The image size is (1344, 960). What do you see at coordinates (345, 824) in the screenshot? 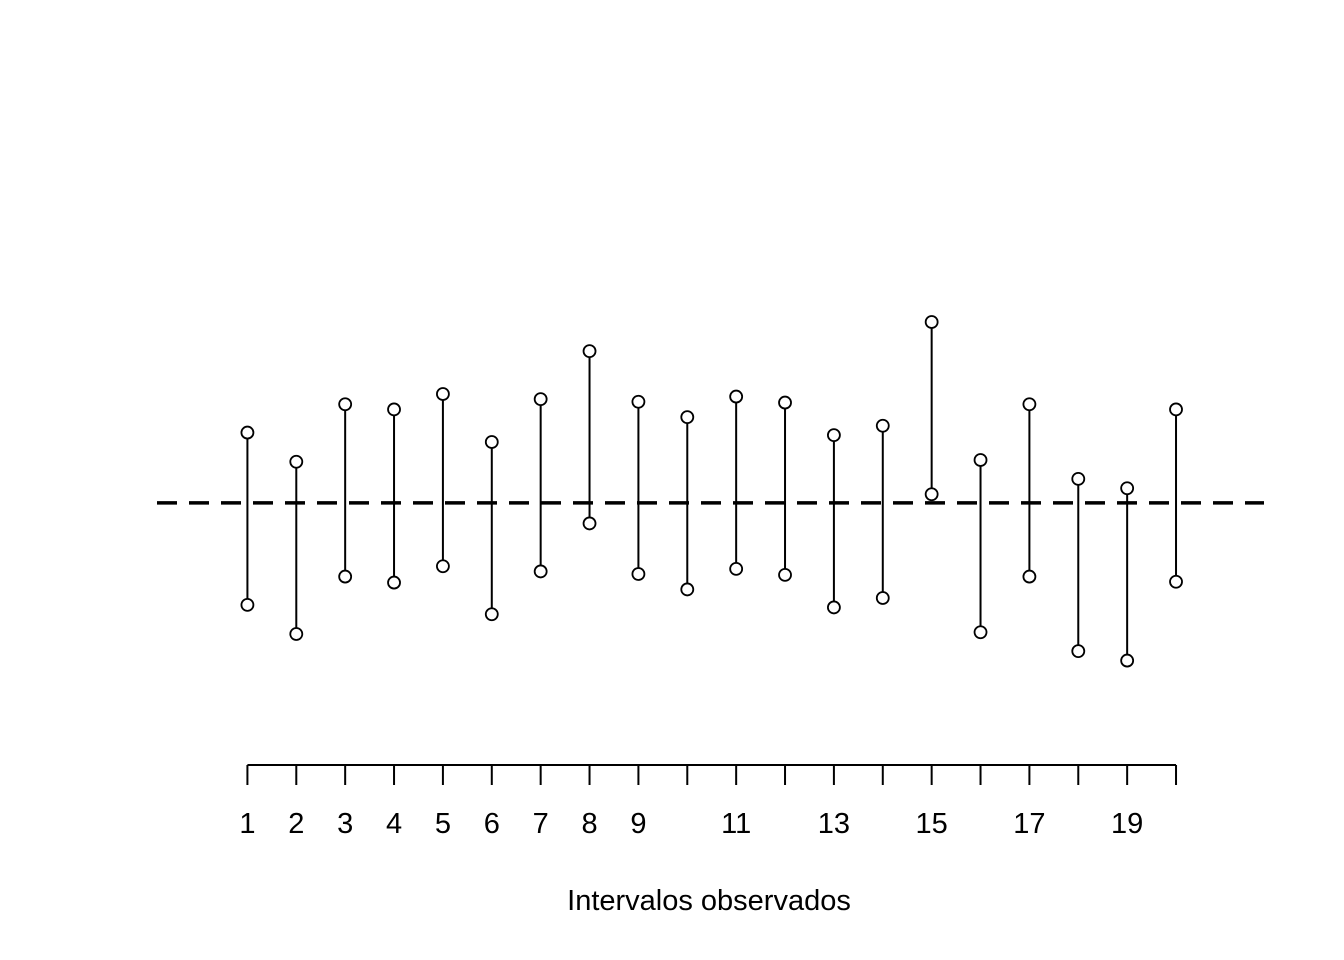
I see `x-tick-label: 3` at bounding box center [345, 824].